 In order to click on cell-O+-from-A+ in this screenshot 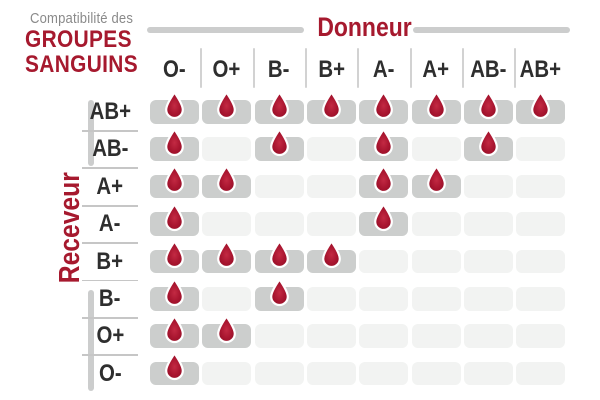, I will do `click(436, 336)`.